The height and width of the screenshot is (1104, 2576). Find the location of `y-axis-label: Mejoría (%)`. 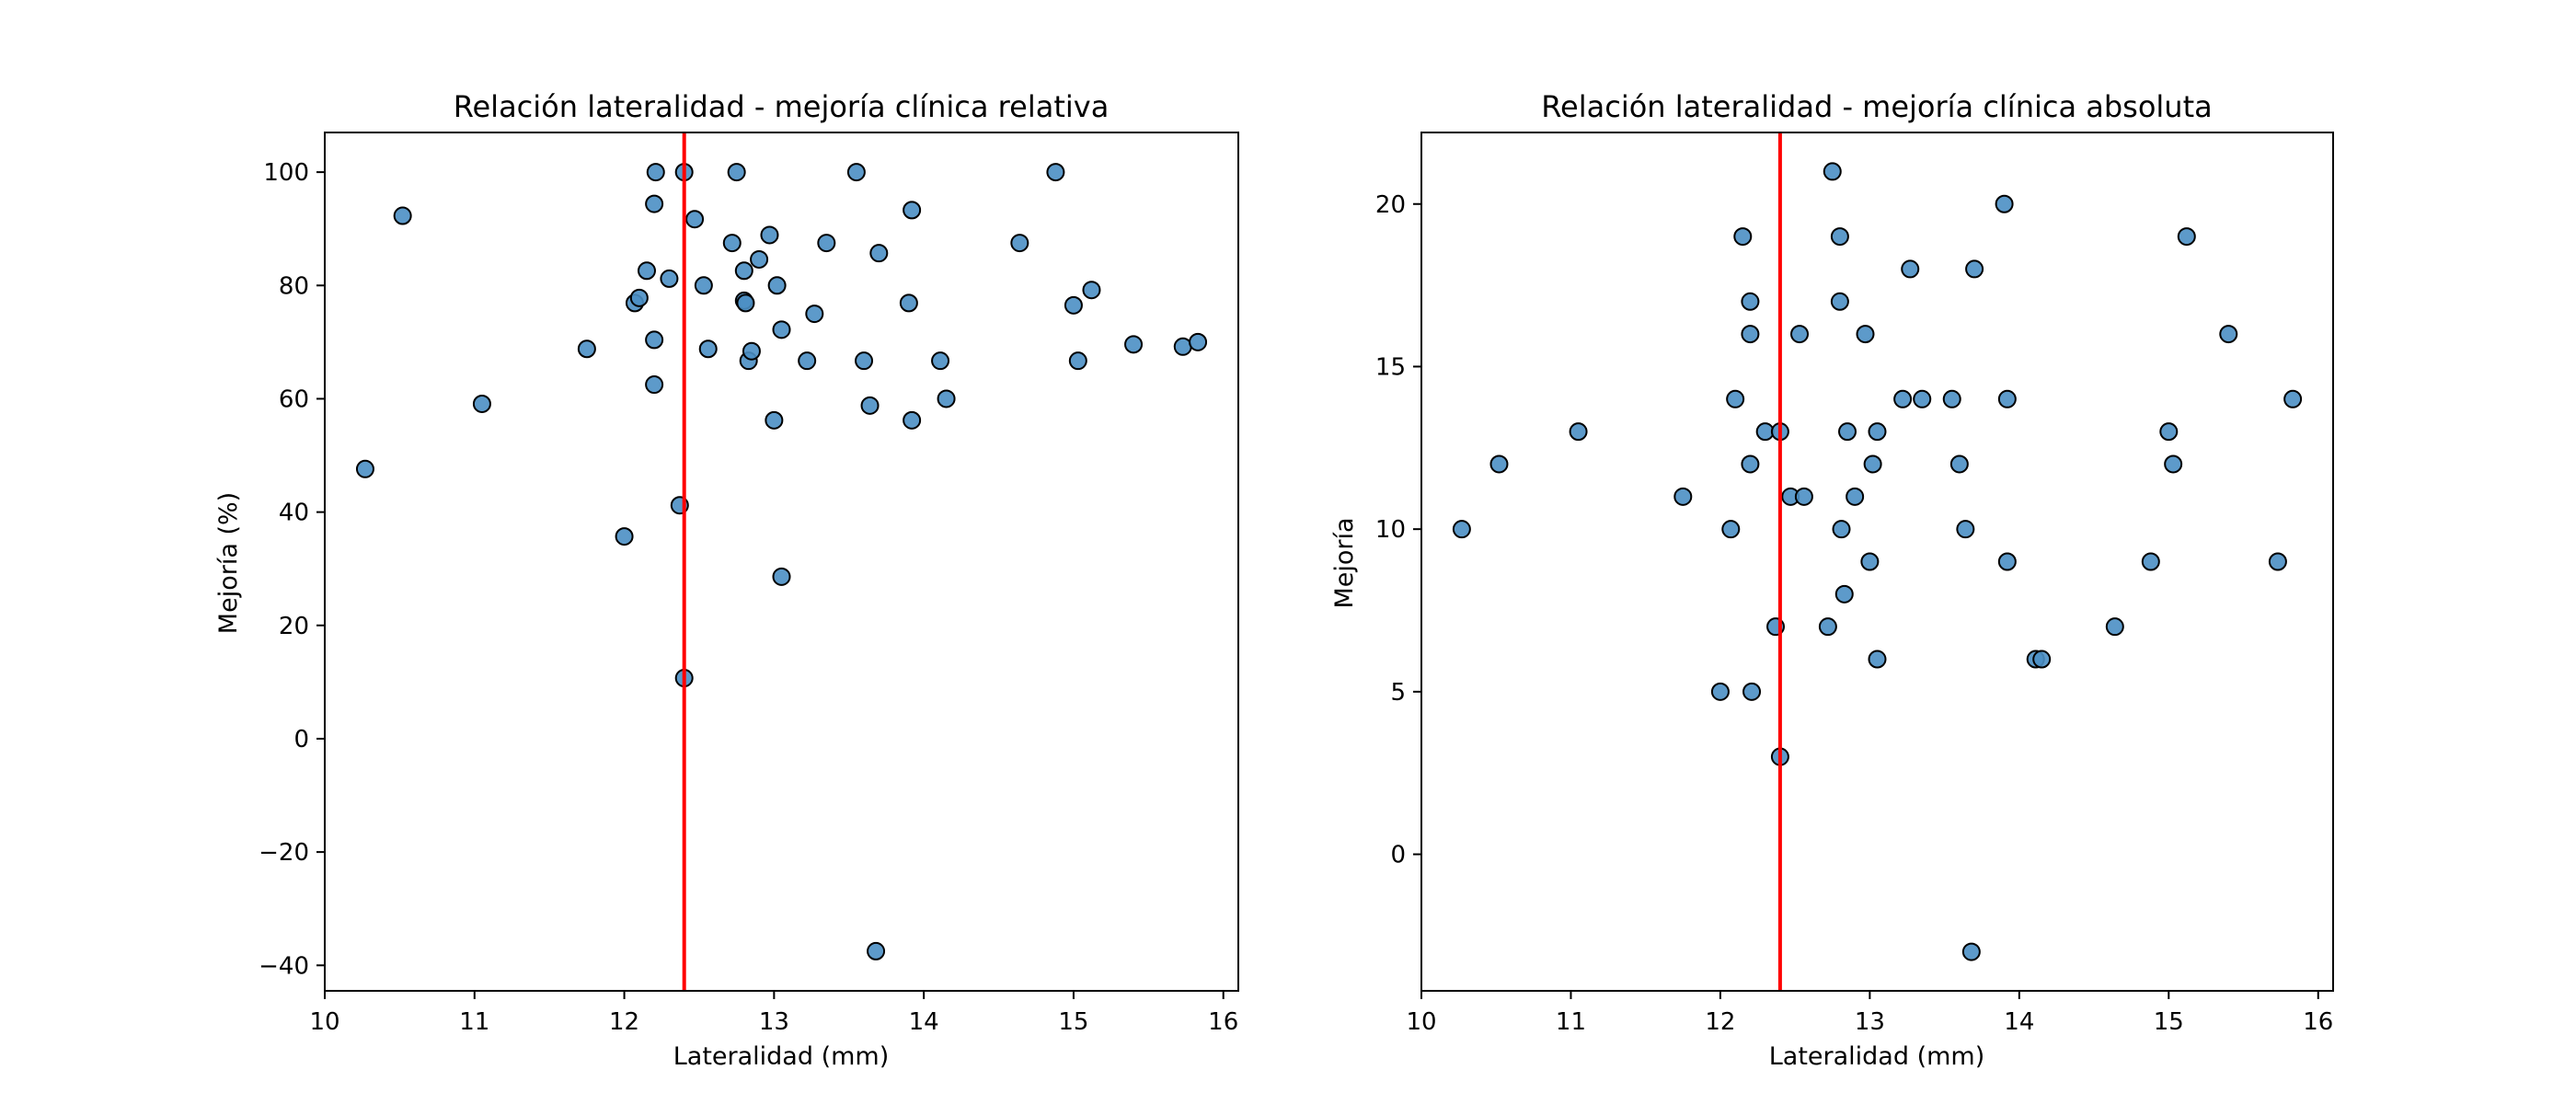

y-axis-label: Mejoría (%) is located at coordinates (228, 563).